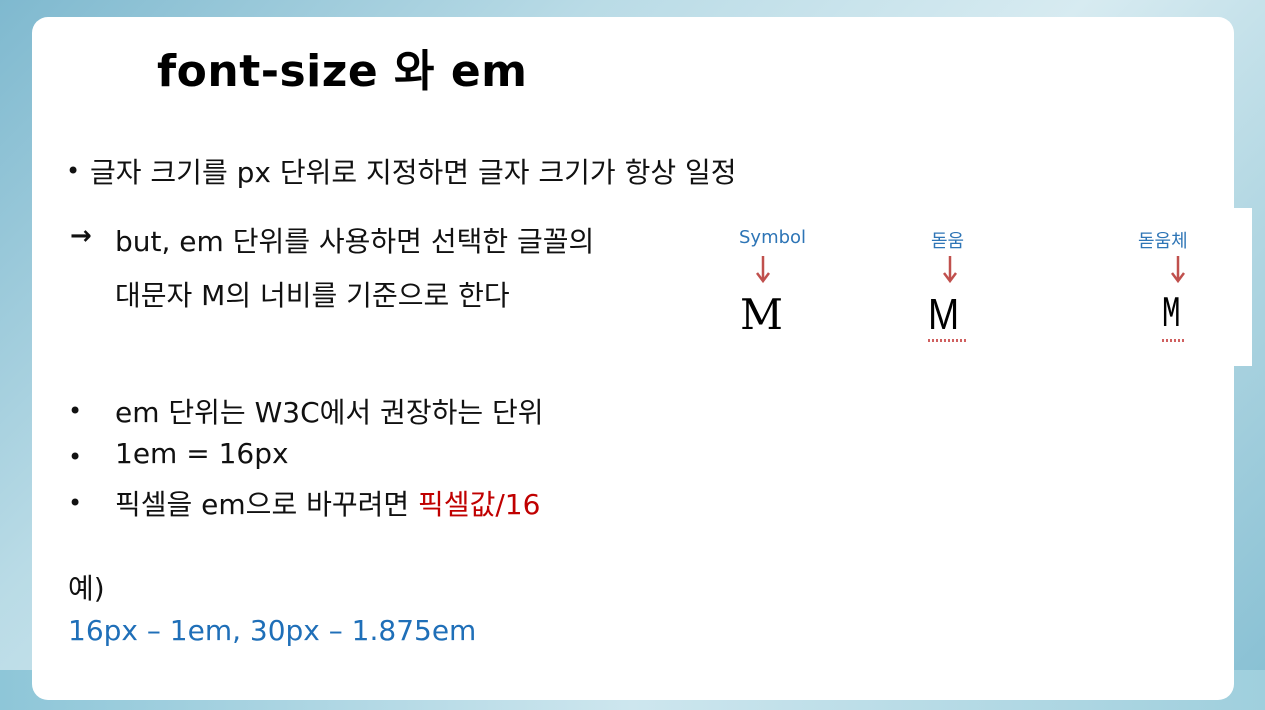 This screenshot has height=710, width=1265. Describe the element at coordinates (267, 504) in the screenshot. I see `bullet-4-plain: 픽셀을 em으로 바꾸려면` at that location.